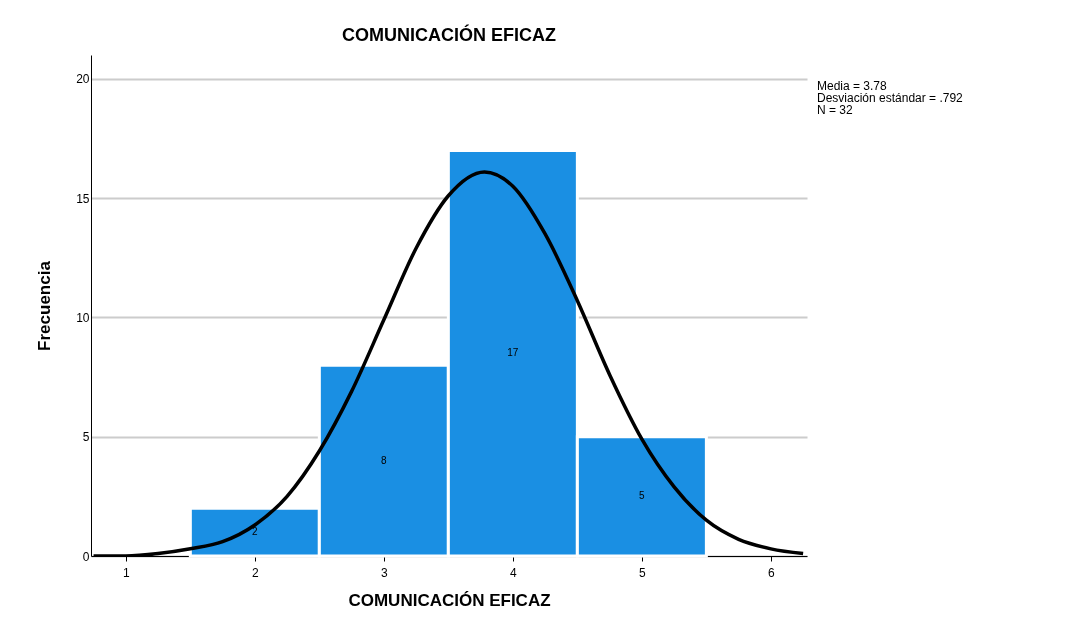 Image resolution: width=1069 pixels, height=633 pixels. I want to click on data-label: 8, so click(384, 460).